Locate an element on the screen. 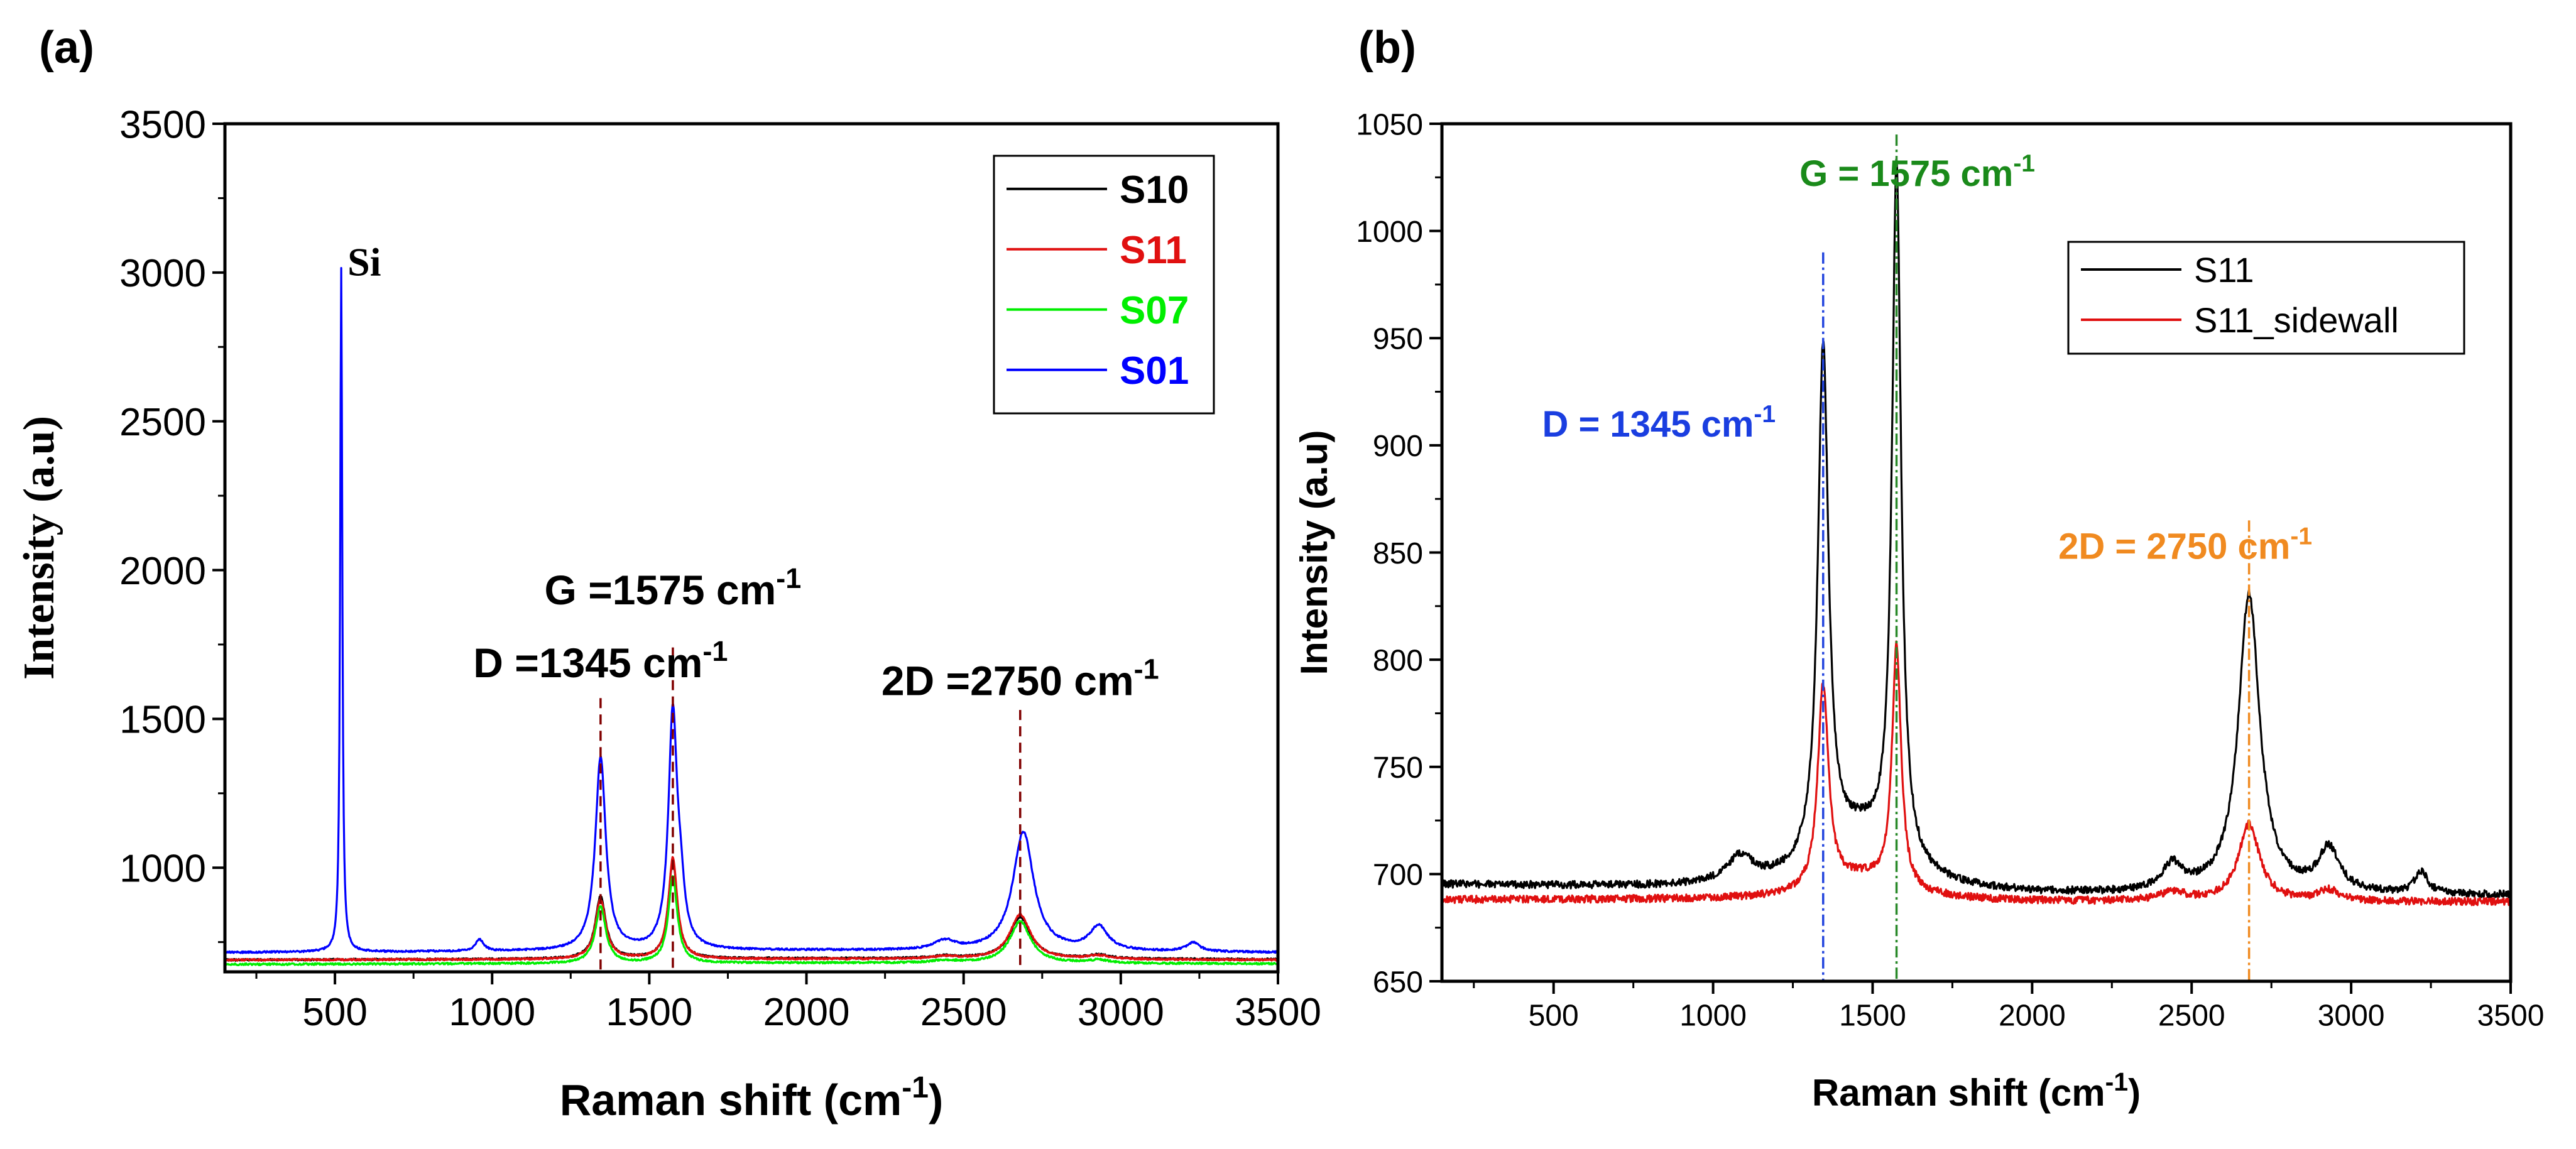 The image size is (2576, 1149). peak-annotation: D =1345 cm-1 is located at coordinates (601, 660).